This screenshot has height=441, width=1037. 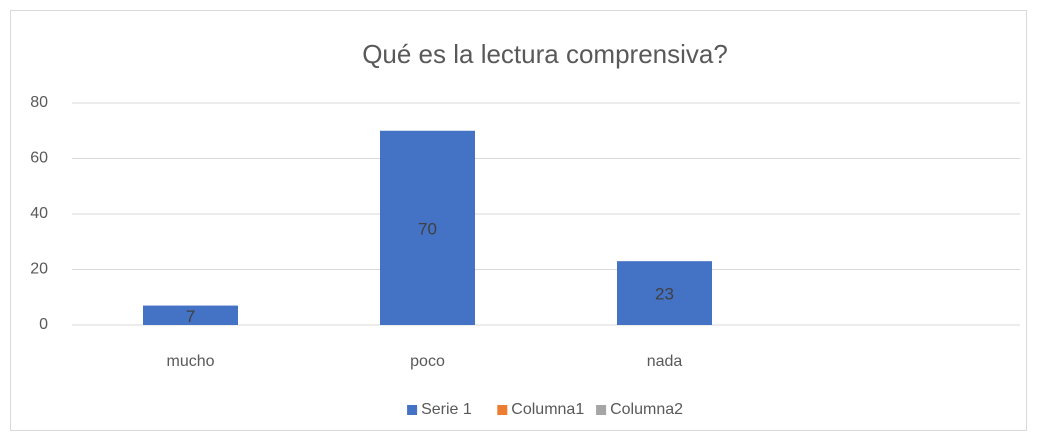 I want to click on chart-title: Qué es la lectura comprensiva?, so click(x=545, y=54).